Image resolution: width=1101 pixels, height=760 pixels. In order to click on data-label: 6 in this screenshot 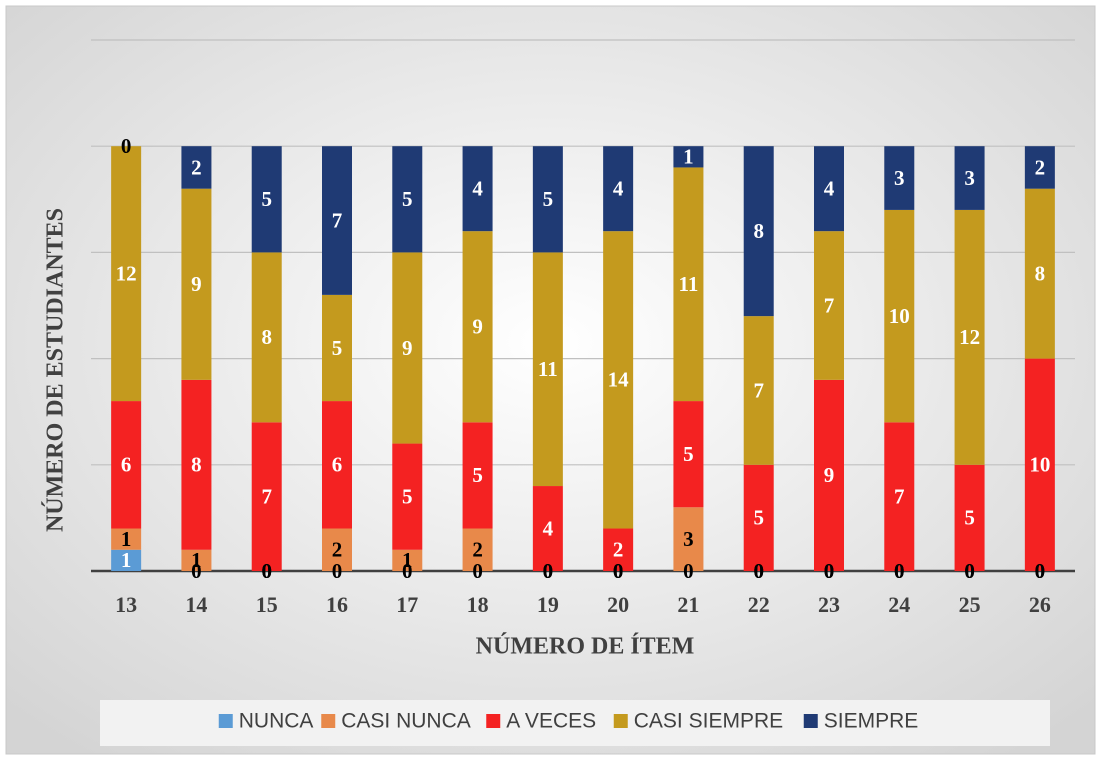, I will do `click(337, 465)`.